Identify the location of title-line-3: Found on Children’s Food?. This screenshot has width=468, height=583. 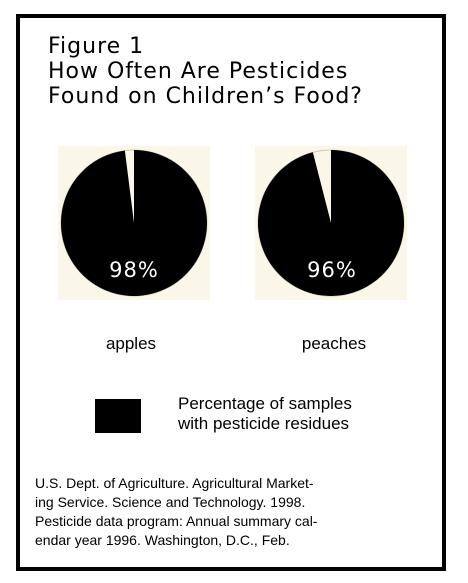
(205, 96).